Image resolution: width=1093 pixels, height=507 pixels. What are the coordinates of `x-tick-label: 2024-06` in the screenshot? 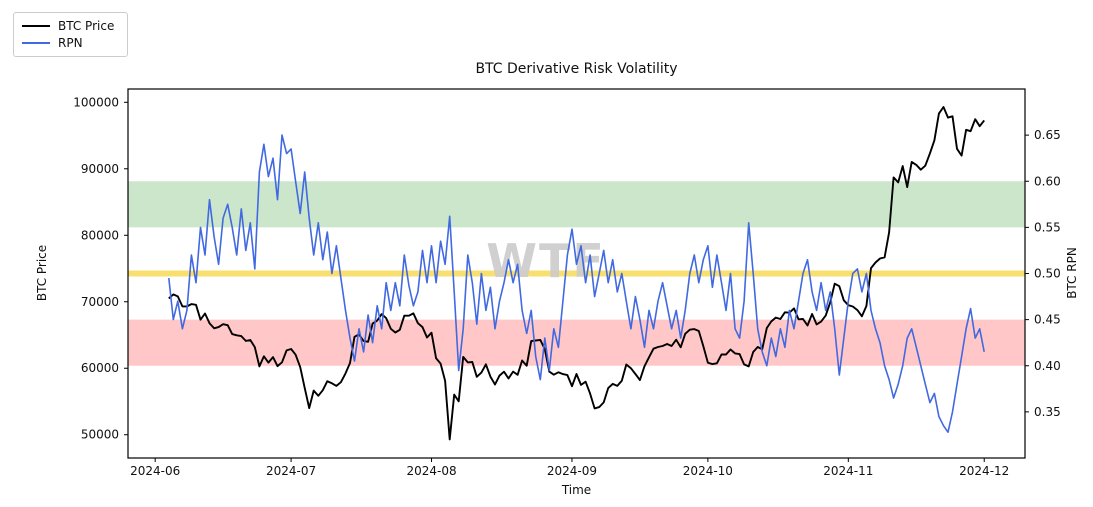 It's located at (155, 471).